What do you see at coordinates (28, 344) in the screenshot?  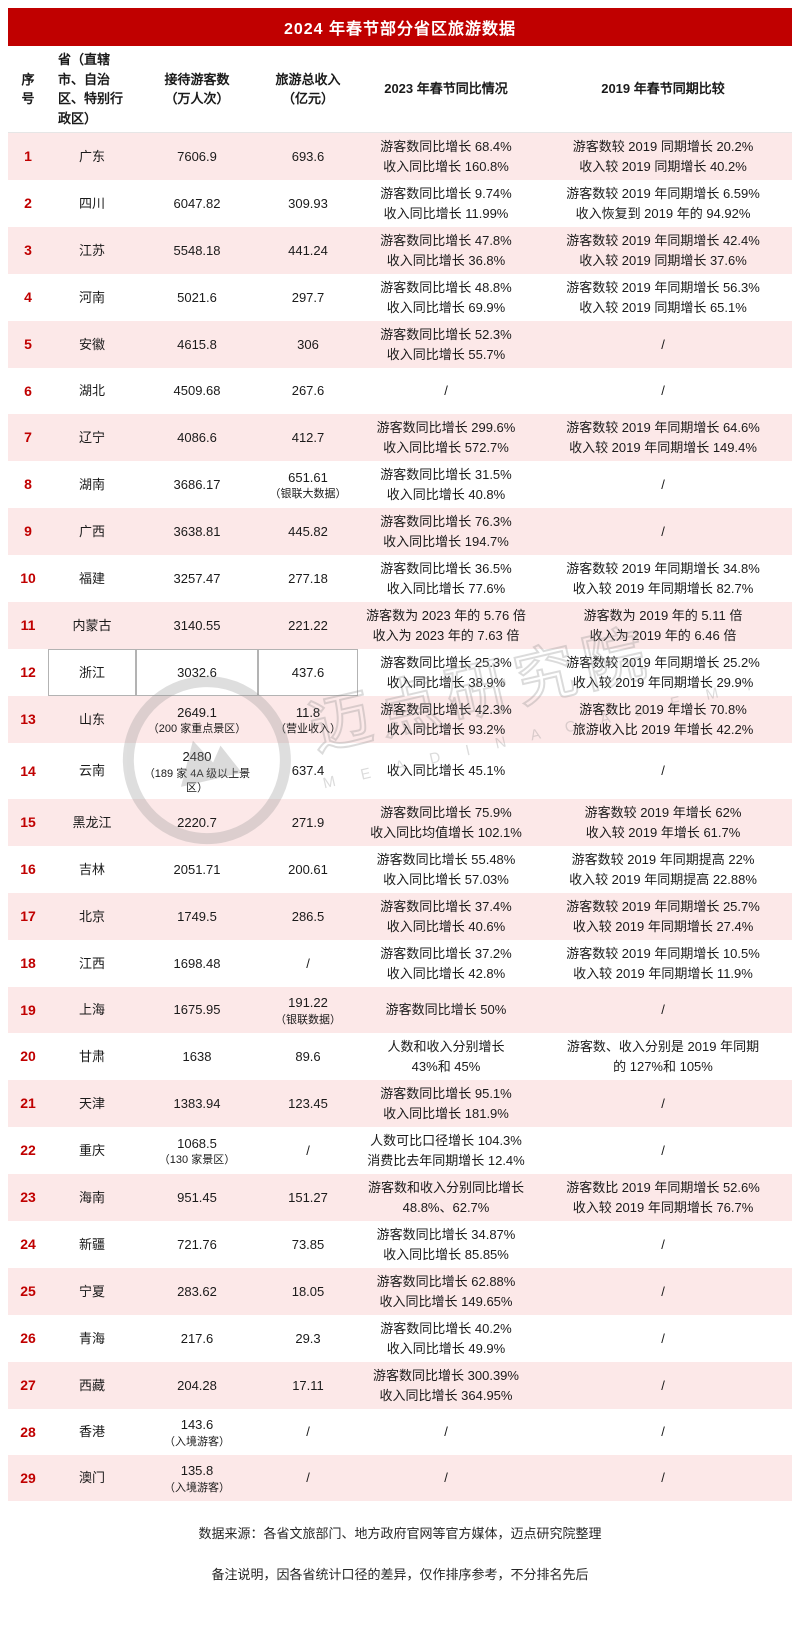 I see `row-number-cell: 5` at bounding box center [28, 344].